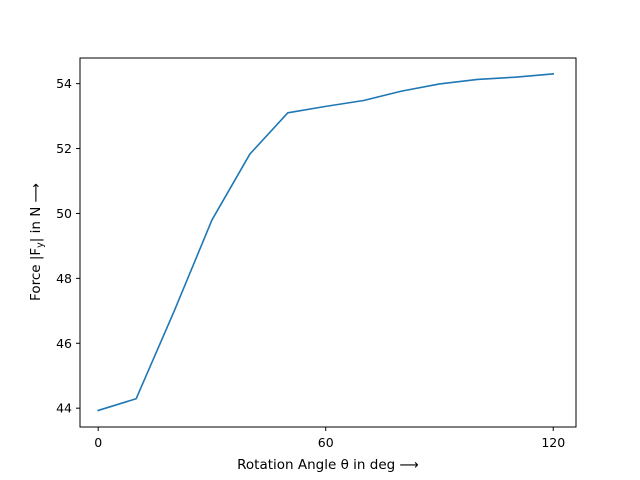 The image size is (640, 480). What do you see at coordinates (36, 212) in the screenshot?
I see `y-axis-label-unit: | in N ⟶` at bounding box center [36, 212].